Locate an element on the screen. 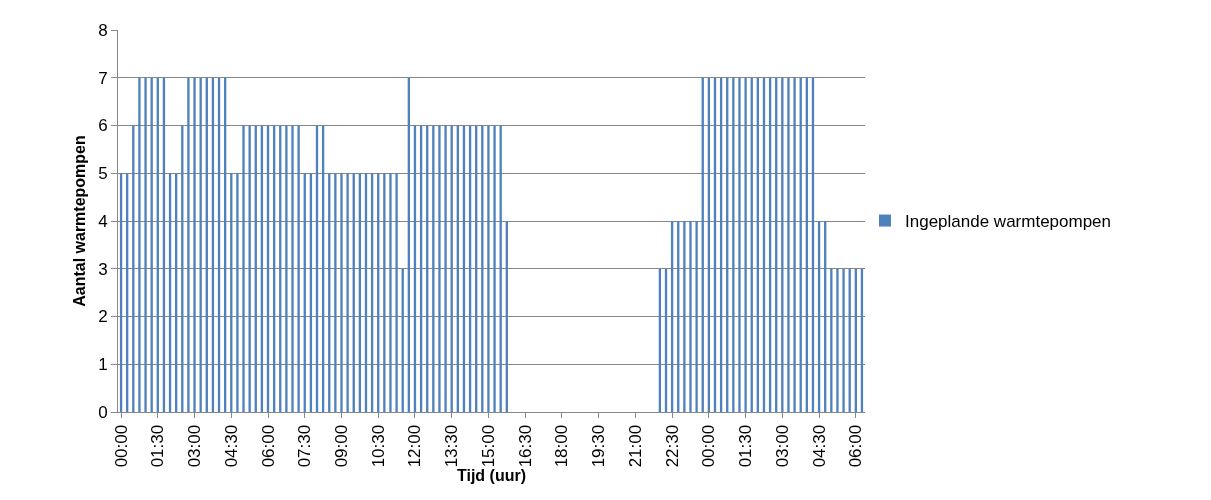  x-tick-label: 16:30 is located at coordinates (525, 446).